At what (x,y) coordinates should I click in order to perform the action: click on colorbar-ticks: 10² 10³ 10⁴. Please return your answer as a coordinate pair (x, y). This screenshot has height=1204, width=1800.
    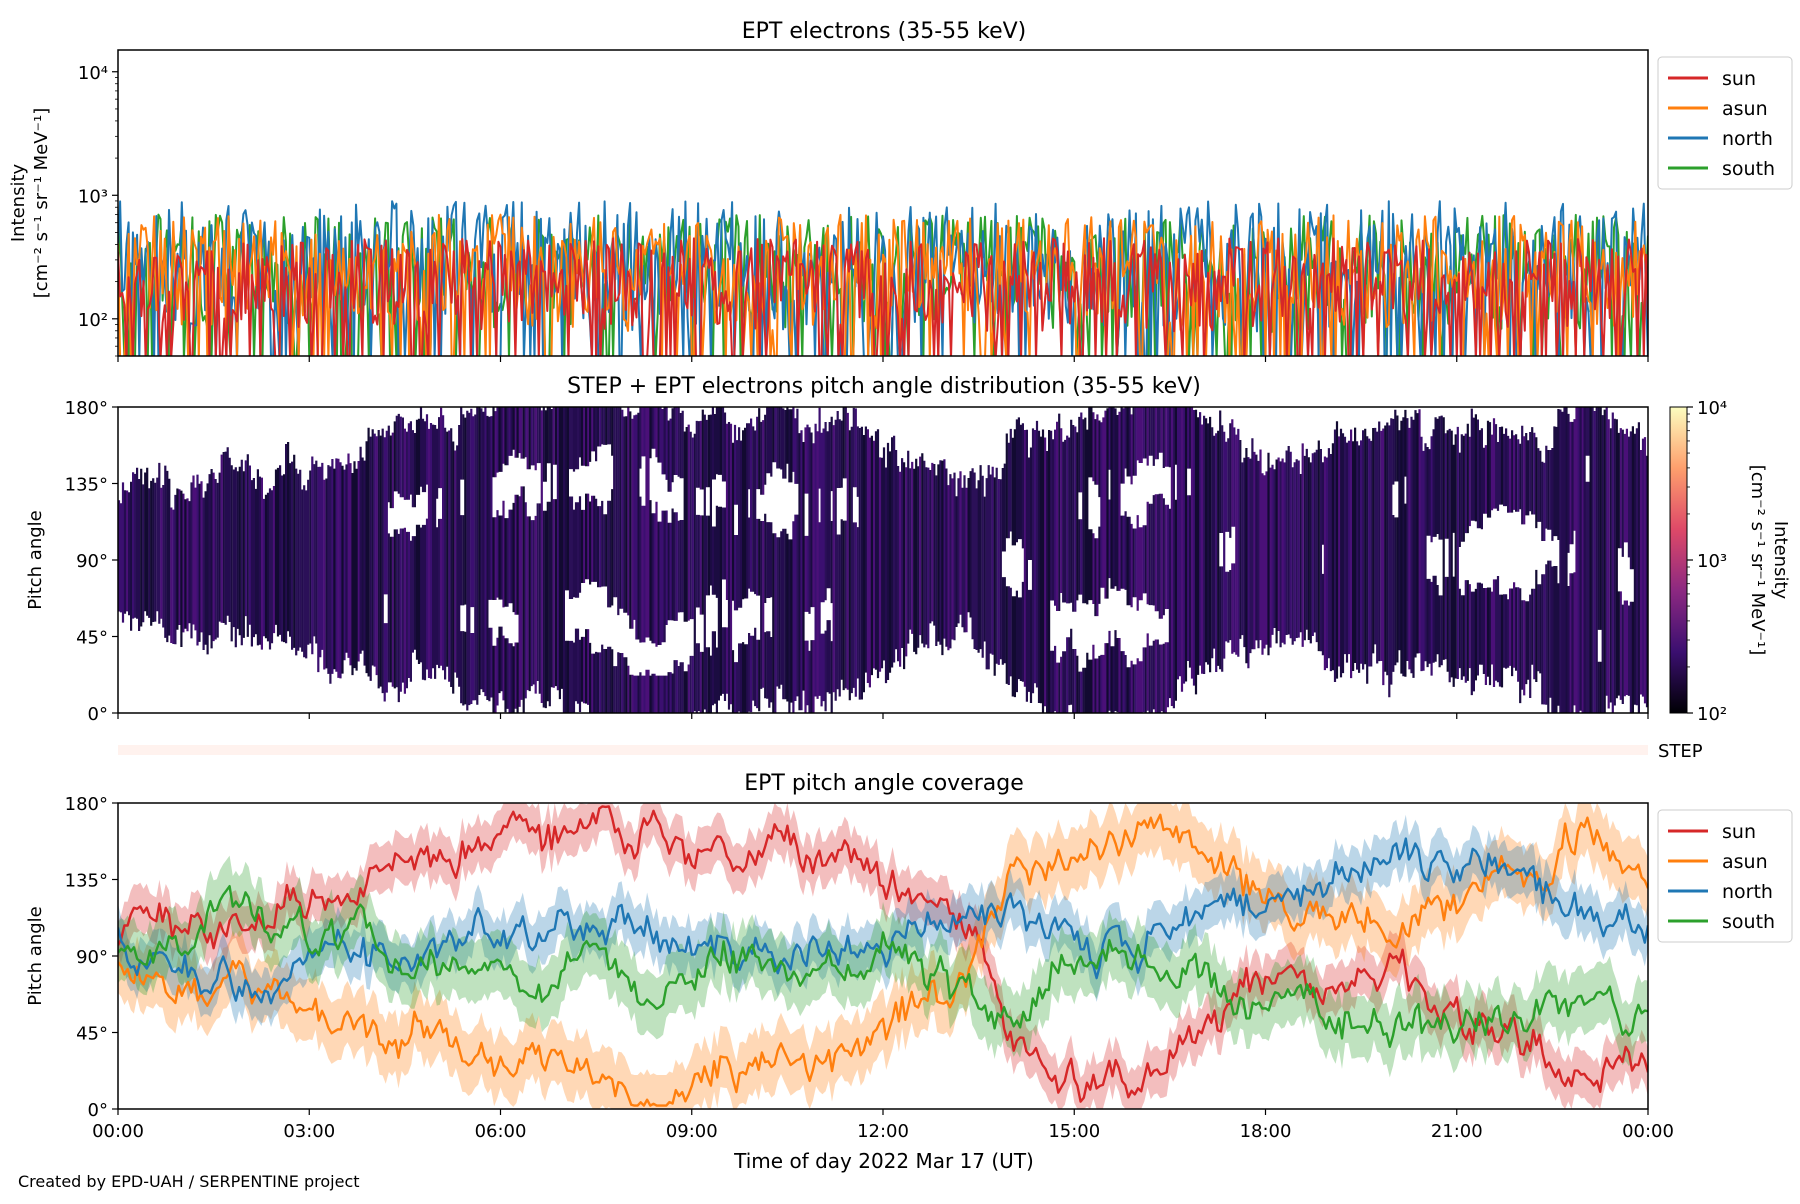
    Looking at the image, I should click on (1707, 561).